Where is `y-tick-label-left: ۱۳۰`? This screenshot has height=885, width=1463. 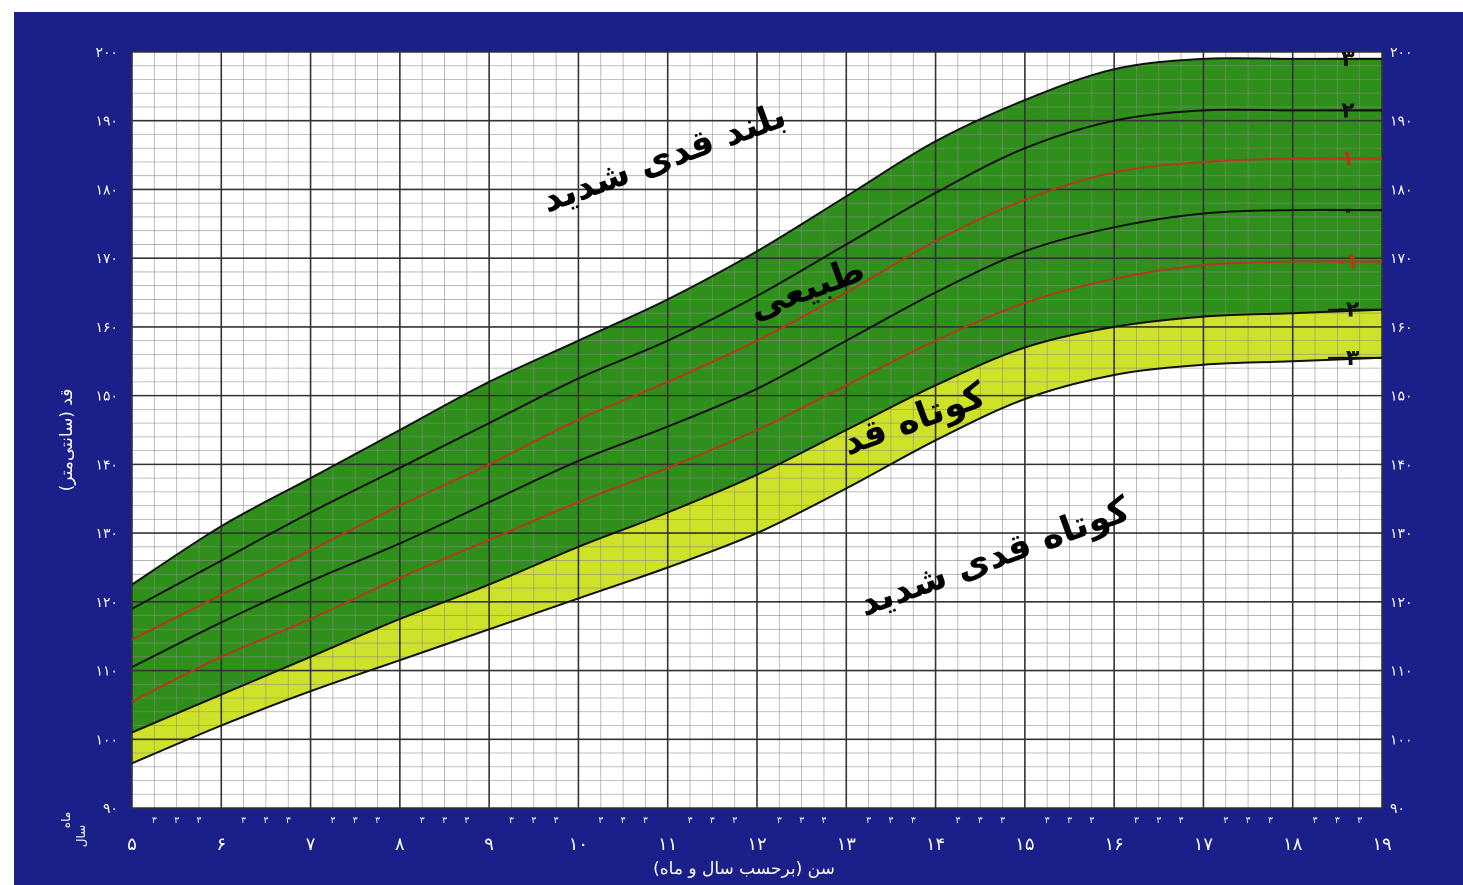
y-tick-label-left: ۱۳۰ is located at coordinates (106, 534).